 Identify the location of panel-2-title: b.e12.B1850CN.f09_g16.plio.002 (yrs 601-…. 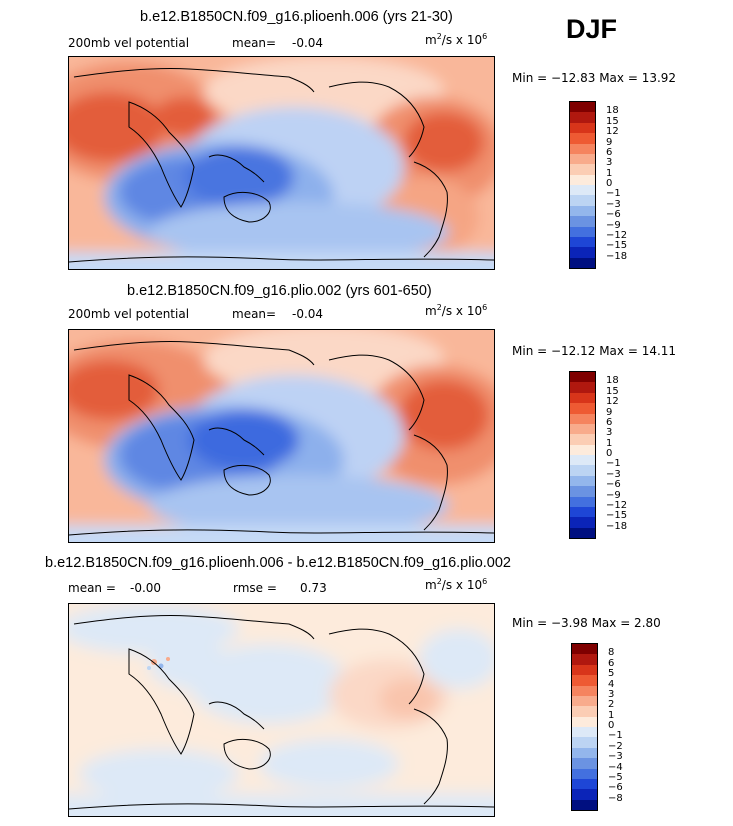
(279, 291).